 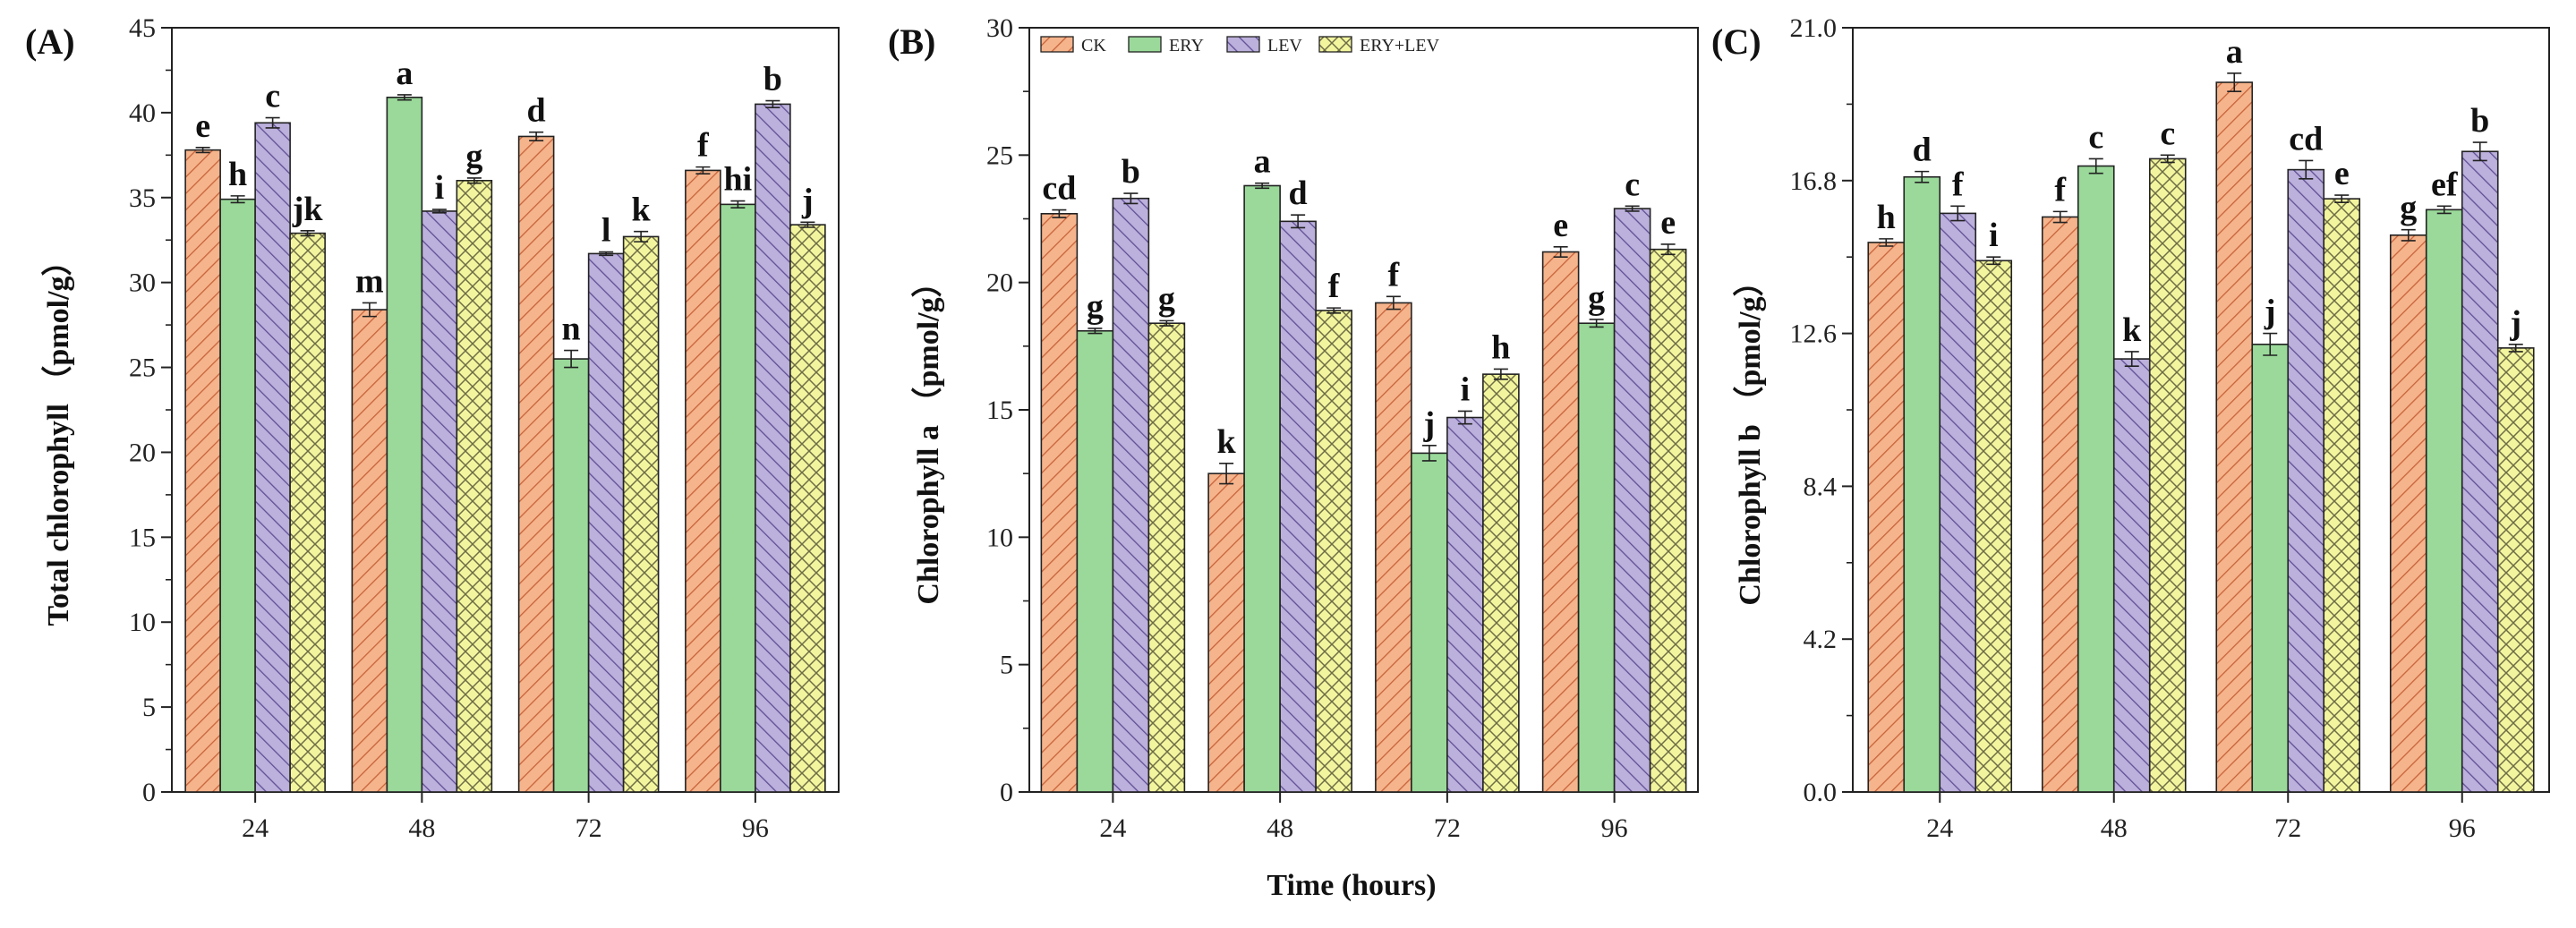 I want to click on y-tick-label: 0.0, so click(x=1821, y=793).